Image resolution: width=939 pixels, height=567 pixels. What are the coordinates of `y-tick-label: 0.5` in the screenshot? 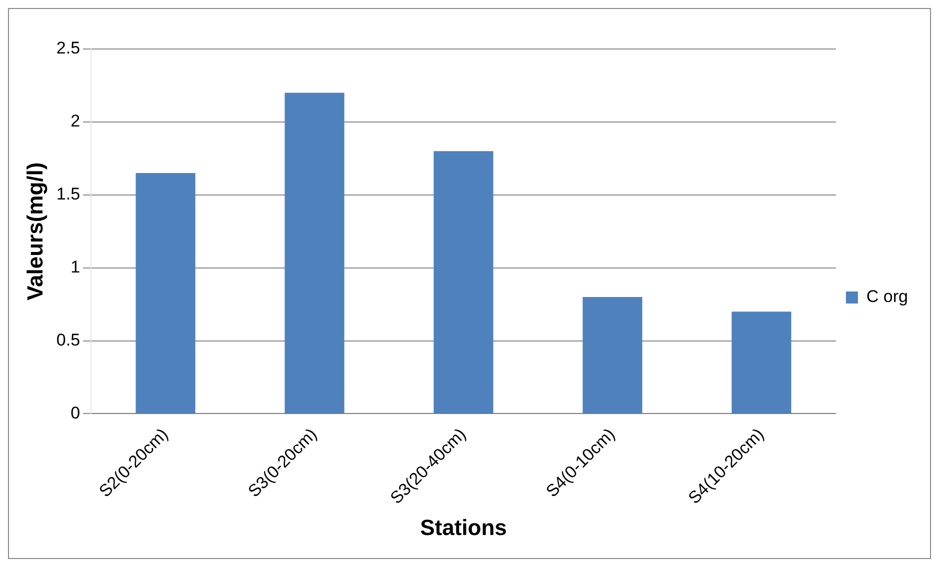 It's located at (68, 340).